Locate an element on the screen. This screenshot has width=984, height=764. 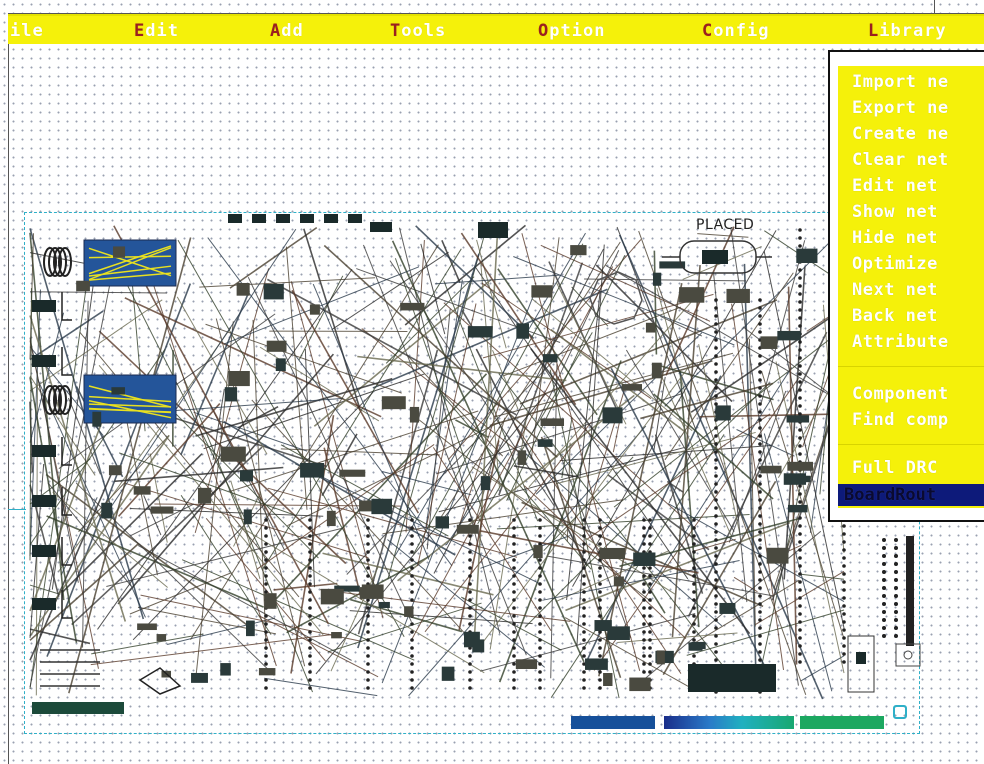
menu-item-find-component: Find comp is located at coordinates (900, 420).